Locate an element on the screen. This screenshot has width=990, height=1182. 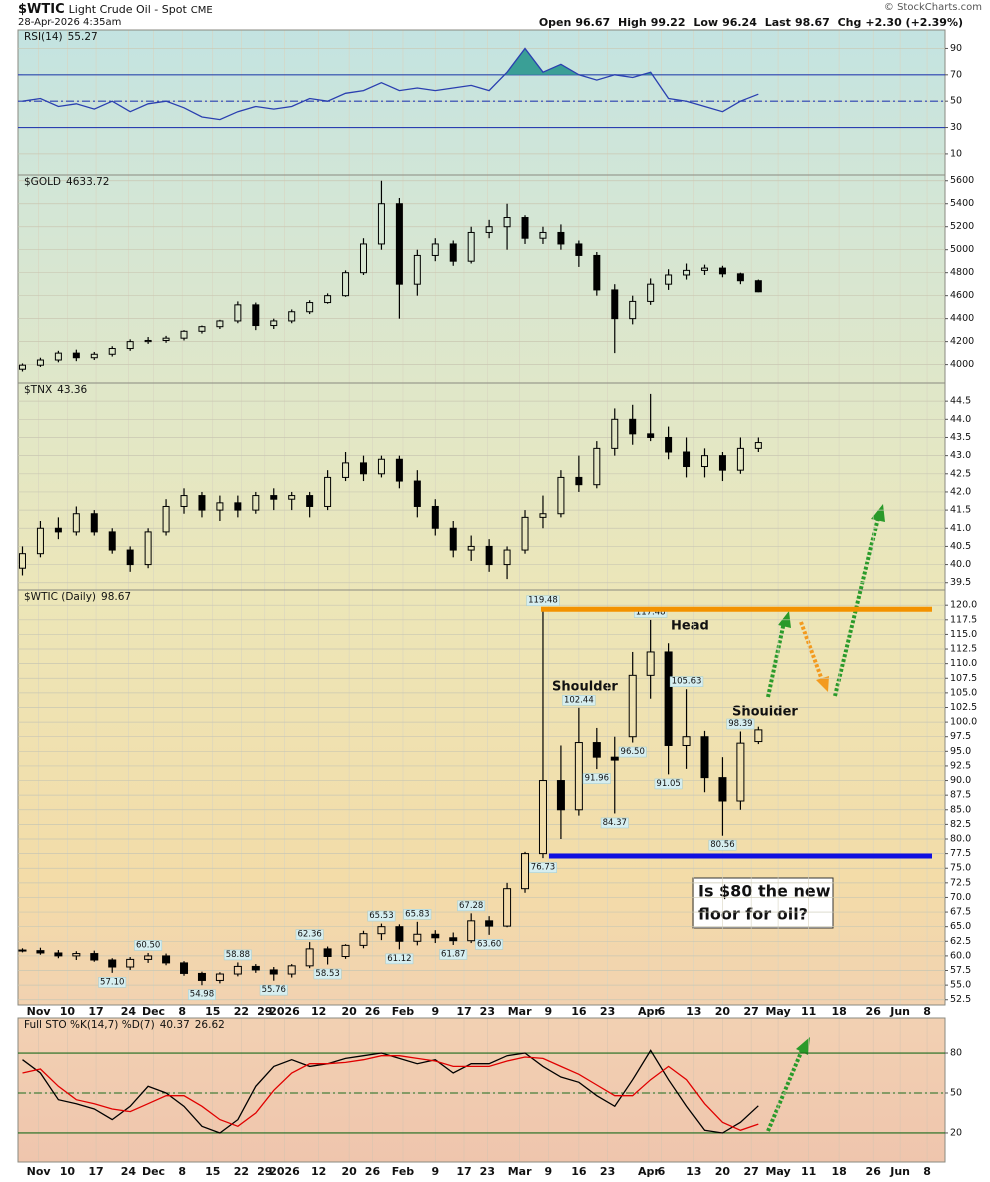
y-tick-label: 43.5 is located at coordinates (960, 437).